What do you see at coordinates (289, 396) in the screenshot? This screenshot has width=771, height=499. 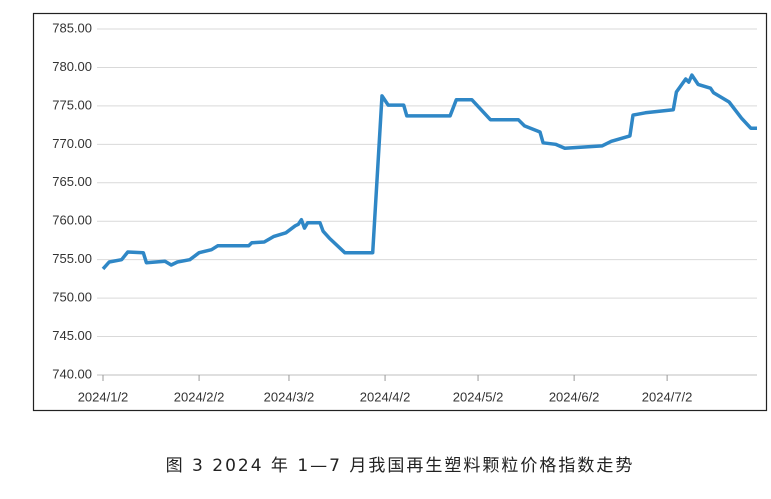 I see `x-tick-label: 2024/3/2` at bounding box center [289, 396].